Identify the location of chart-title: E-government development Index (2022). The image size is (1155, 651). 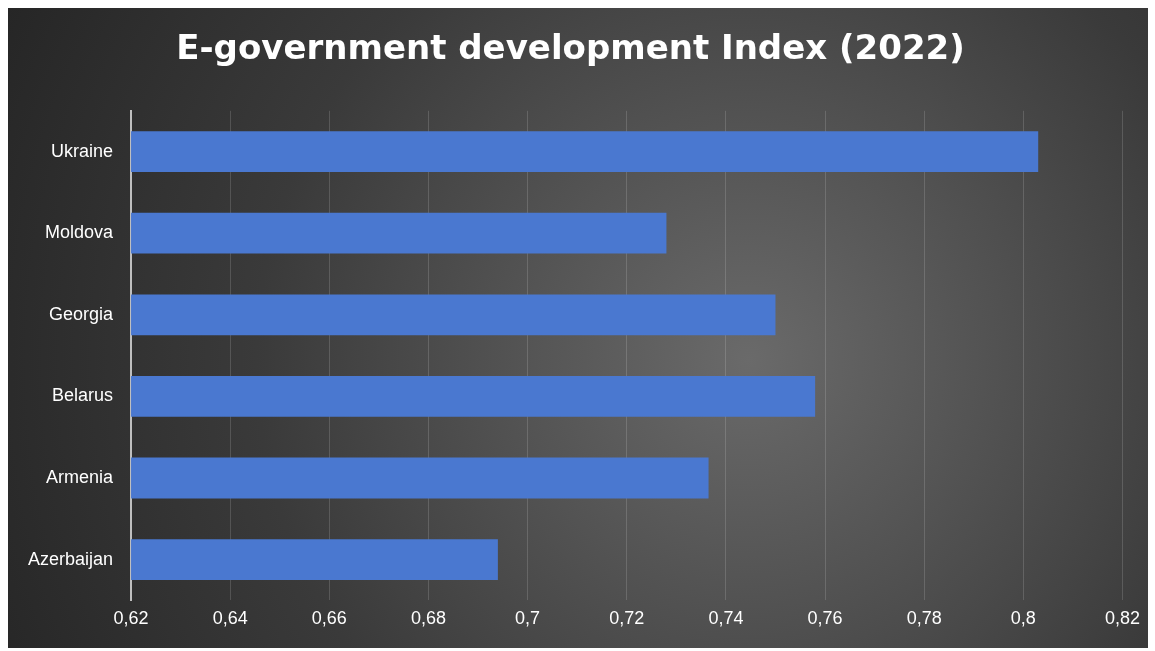
(570, 47).